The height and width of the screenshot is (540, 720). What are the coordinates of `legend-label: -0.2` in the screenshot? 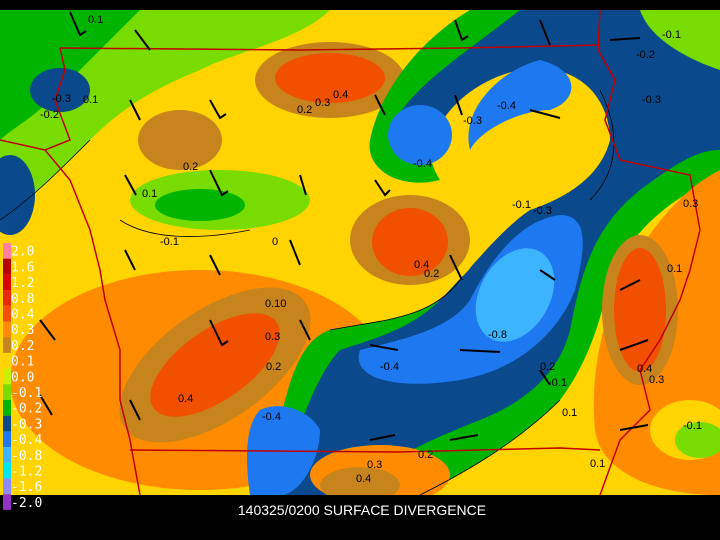 It's located at (26, 409).